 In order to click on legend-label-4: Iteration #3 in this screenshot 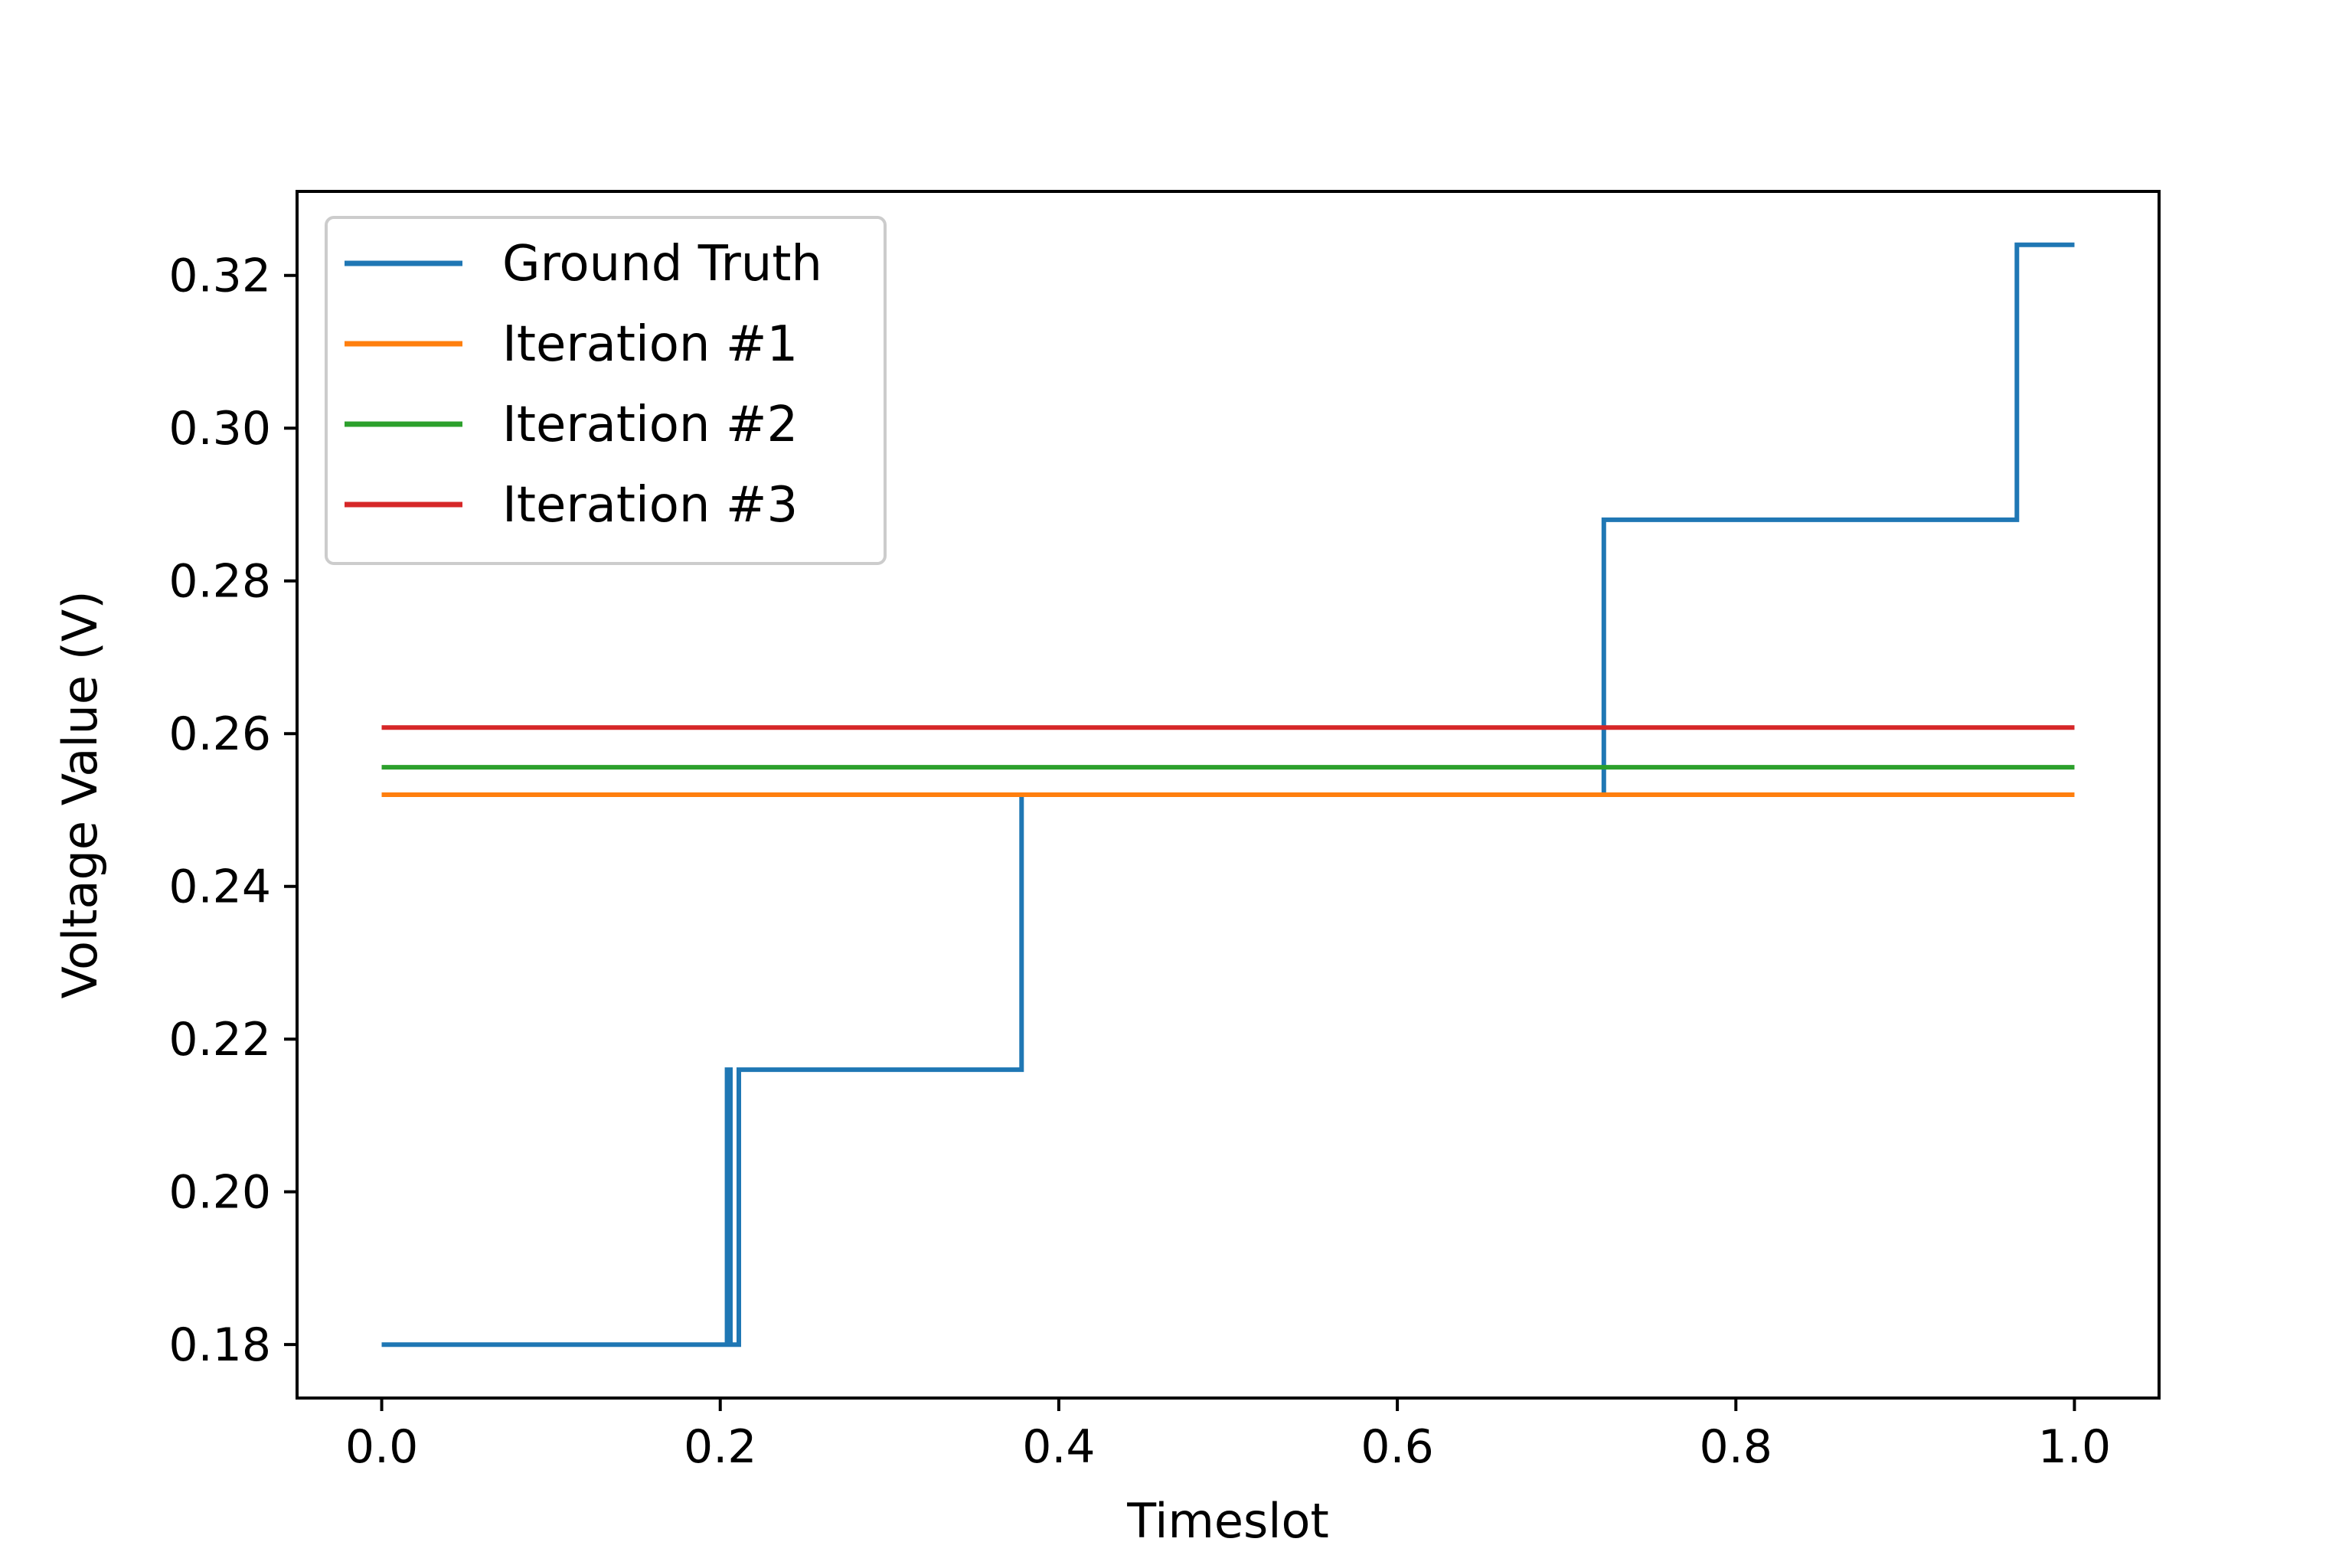, I will do `click(650, 505)`.